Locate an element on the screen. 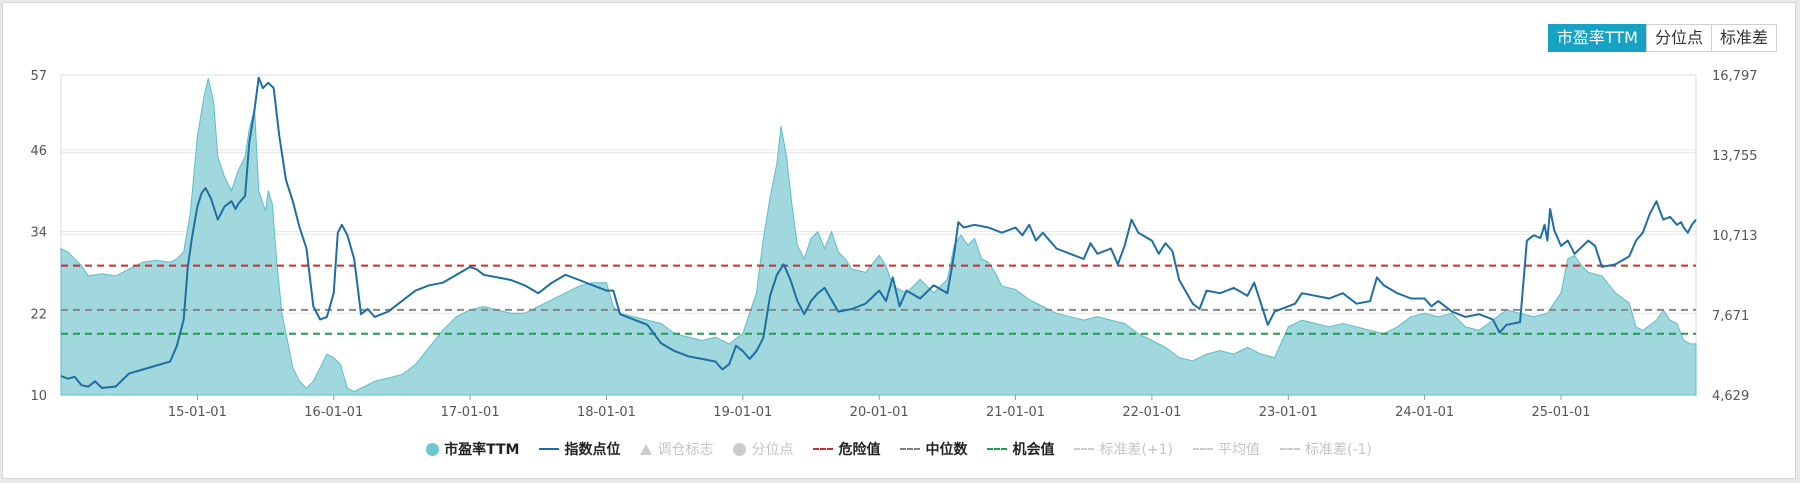 The image size is (1800, 483). legend-marker-triangle-icon is located at coordinates (646, 449).